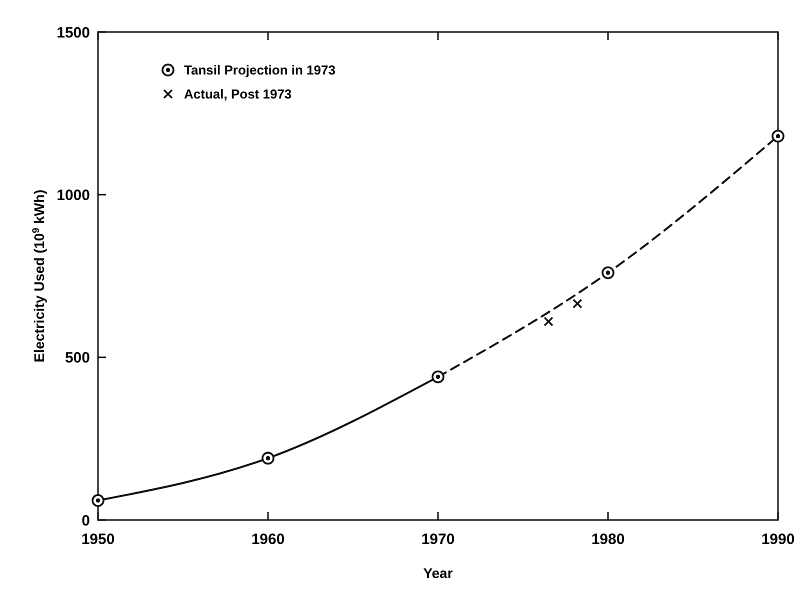 This screenshot has width=806, height=598. Describe the element at coordinates (238, 94) in the screenshot. I see `legend-label: Actual, Post 1973` at that location.